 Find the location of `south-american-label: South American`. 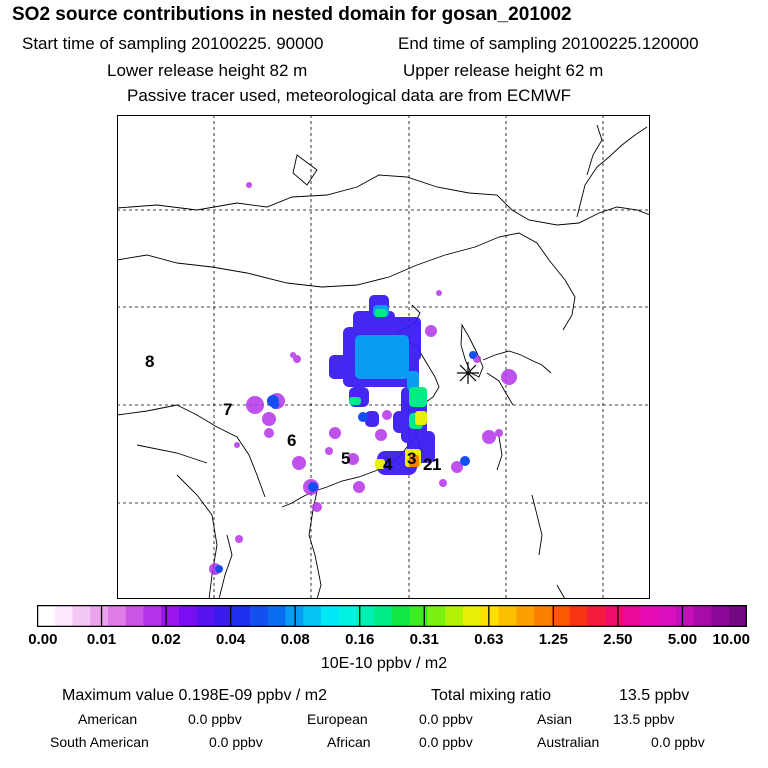

south-american-label: South American is located at coordinates (99, 742).